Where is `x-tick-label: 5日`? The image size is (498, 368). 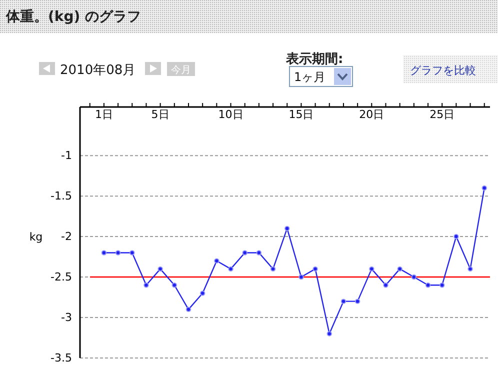
x-tick-label: 5日 is located at coordinates (160, 114).